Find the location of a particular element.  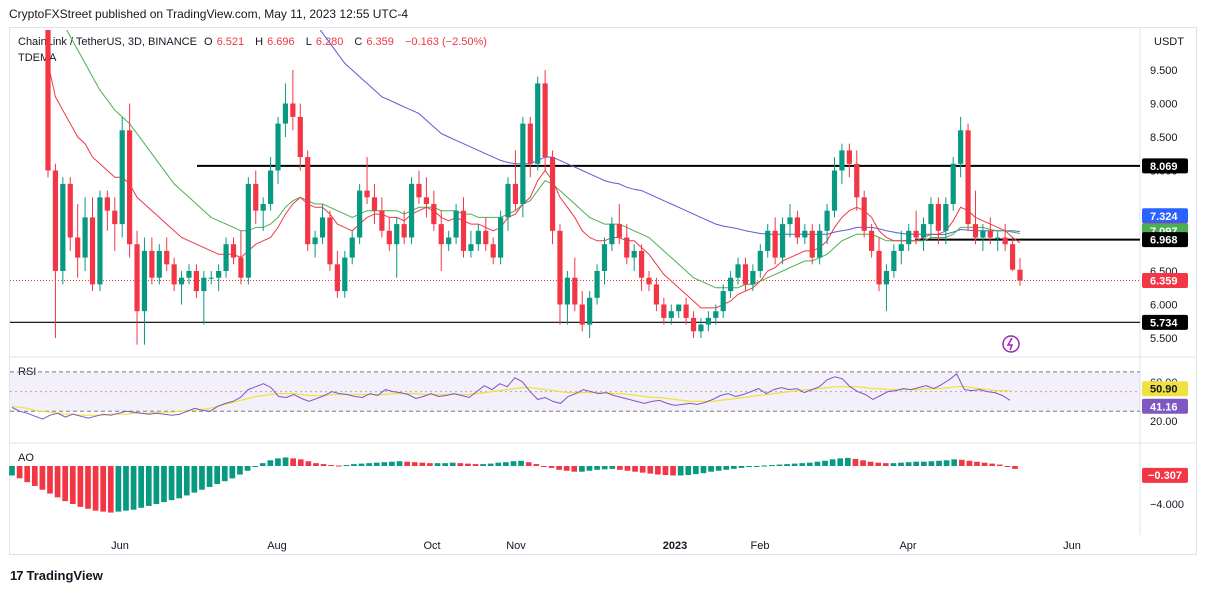

price-tick-label: 9.500 is located at coordinates (1164, 71).